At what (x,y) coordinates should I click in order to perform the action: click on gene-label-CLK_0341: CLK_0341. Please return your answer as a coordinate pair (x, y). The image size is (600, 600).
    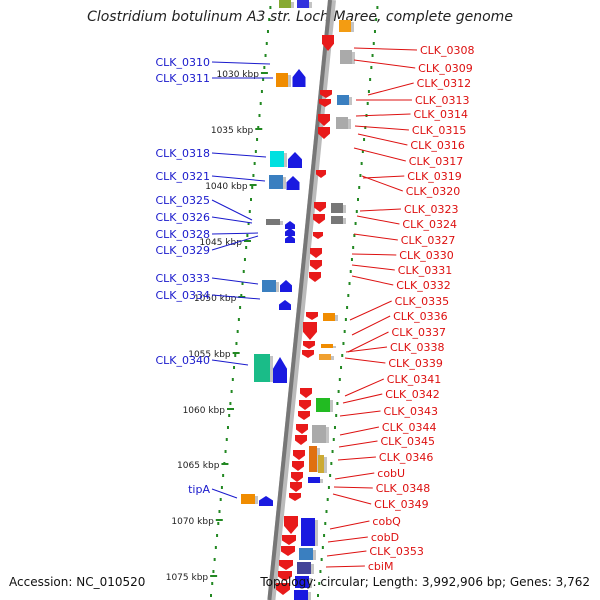
    Looking at the image, I should click on (414, 379).